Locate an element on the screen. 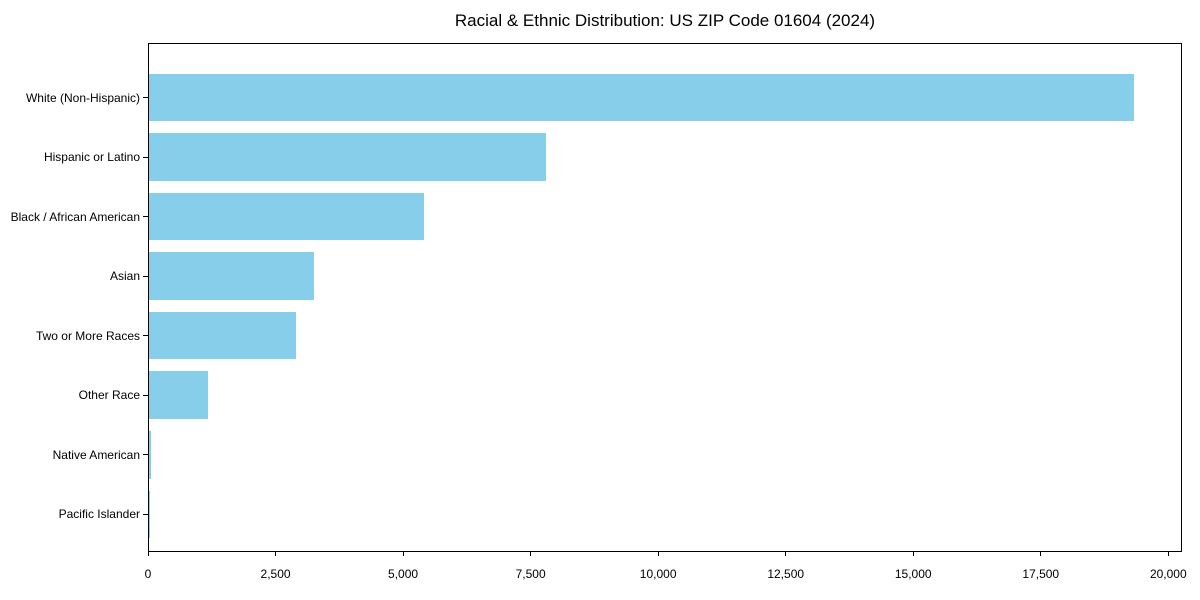 This screenshot has width=1200, height=600. x-tick-label: 5,000 is located at coordinates (403, 574).